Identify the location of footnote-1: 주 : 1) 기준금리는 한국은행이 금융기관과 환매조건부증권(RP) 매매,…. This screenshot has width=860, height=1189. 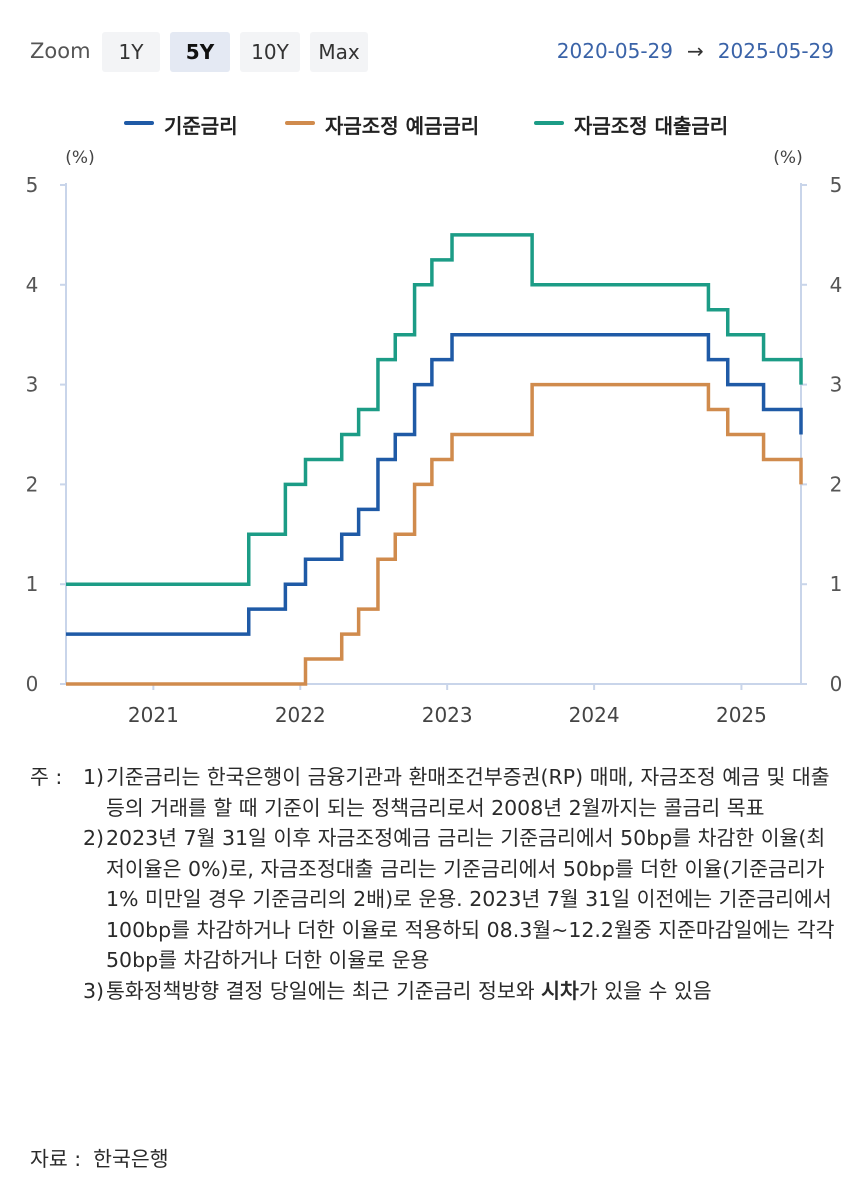
(435, 792).